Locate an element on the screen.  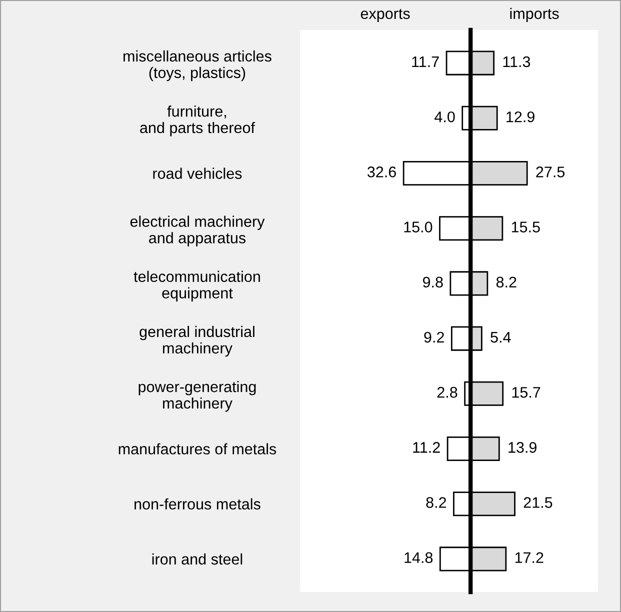
data-label: 11.3 is located at coordinates (516, 62).